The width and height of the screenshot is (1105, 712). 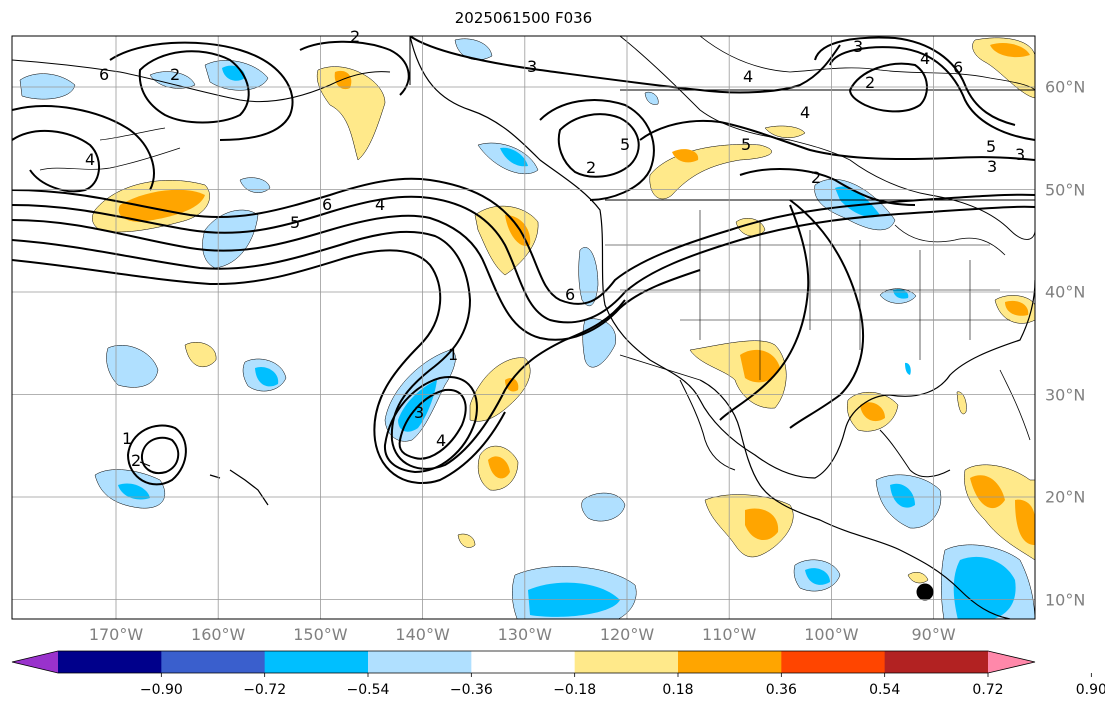 I want to click on longitude-label: 110°W, so click(x=729, y=634).